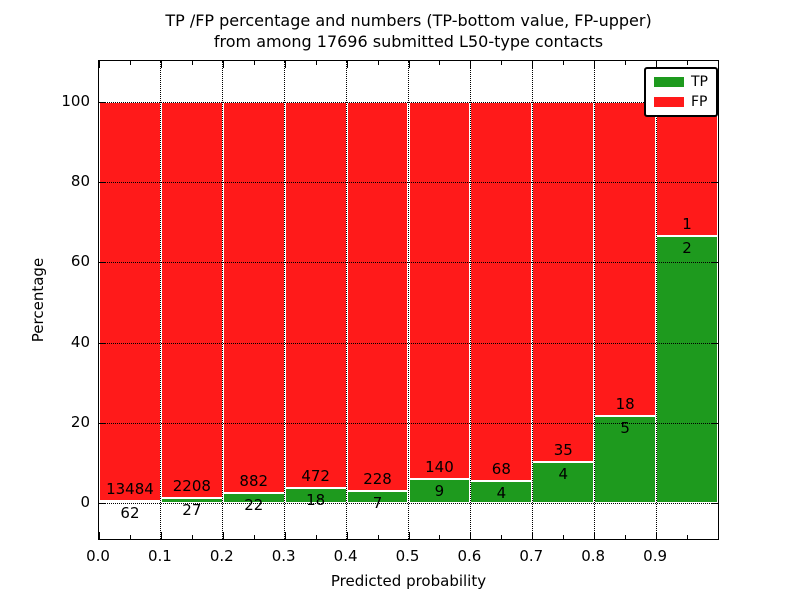 Image resolution: width=800 pixels, height=600 pixels. I want to click on x-tick-label: 0.8, so click(593, 556).